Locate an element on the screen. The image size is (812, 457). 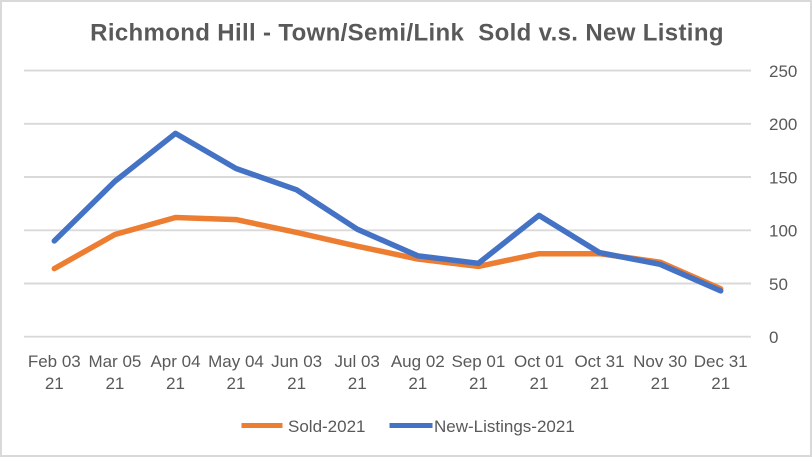
svg-text: 0 is located at coordinates (773, 337).